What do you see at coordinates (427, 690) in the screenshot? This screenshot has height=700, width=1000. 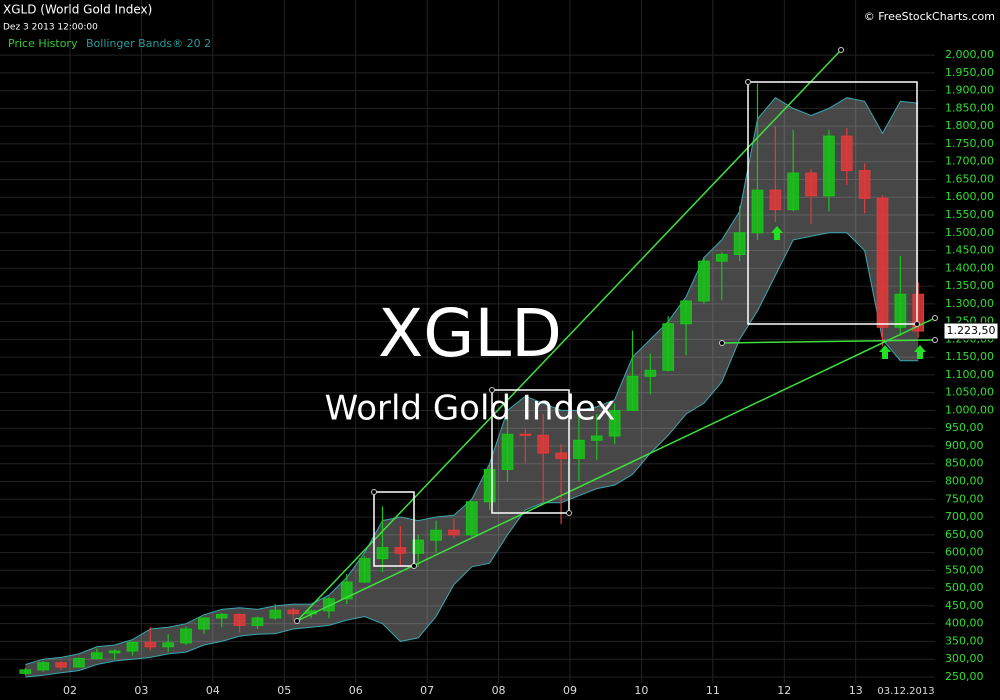 I see `x-tick-label: 07` at bounding box center [427, 690].